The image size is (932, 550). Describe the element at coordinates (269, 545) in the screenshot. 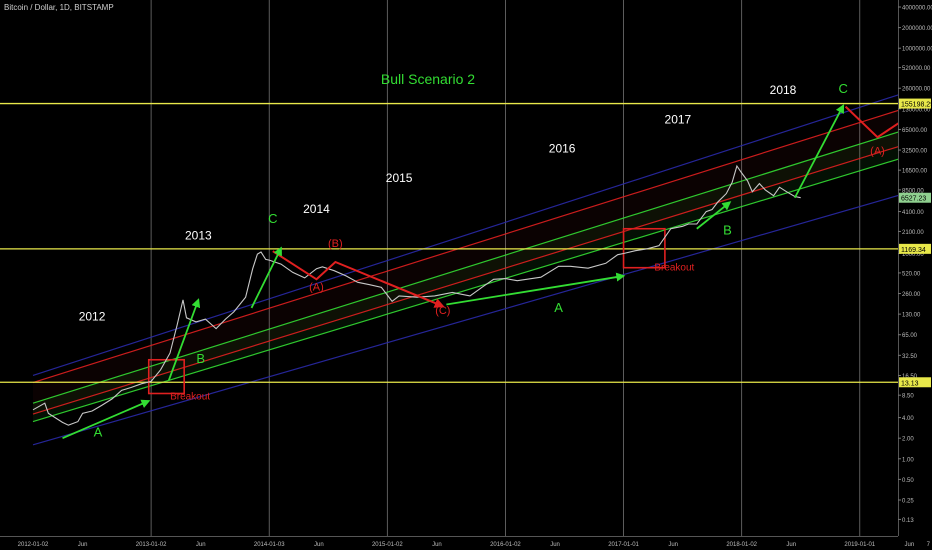

I see `x-tick-label: 2014-01-03` at that location.